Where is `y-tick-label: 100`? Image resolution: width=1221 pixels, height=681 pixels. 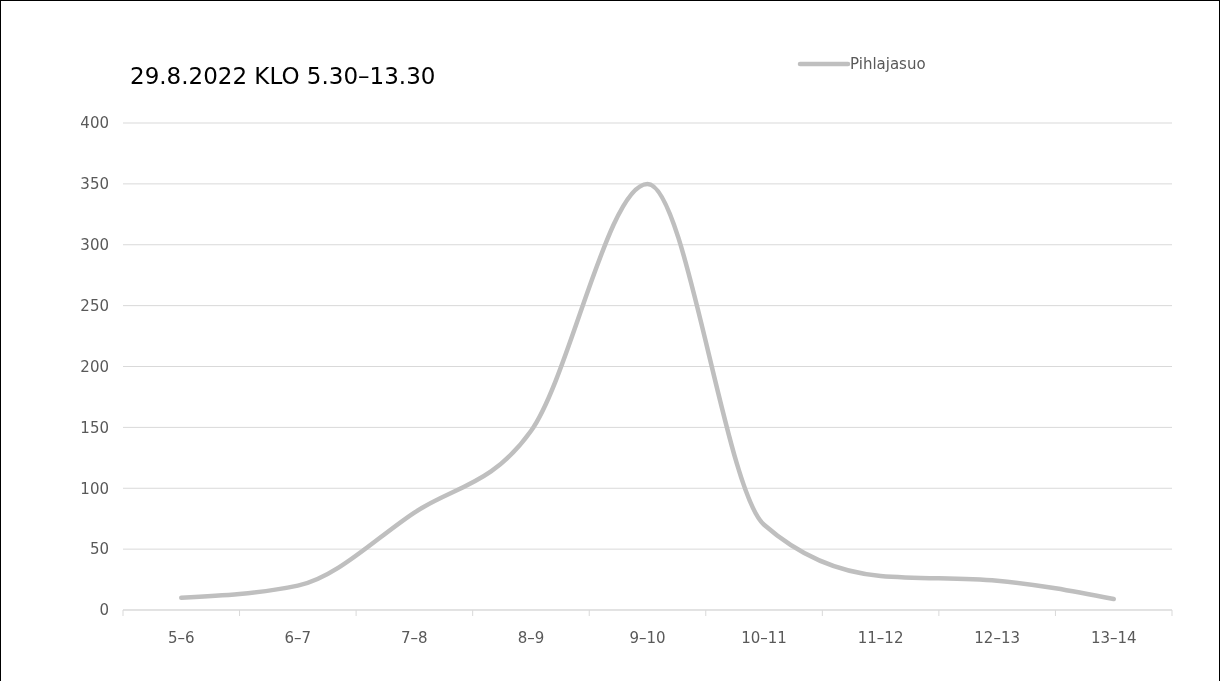
y-tick-label: 100 is located at coordinates (94, 488).